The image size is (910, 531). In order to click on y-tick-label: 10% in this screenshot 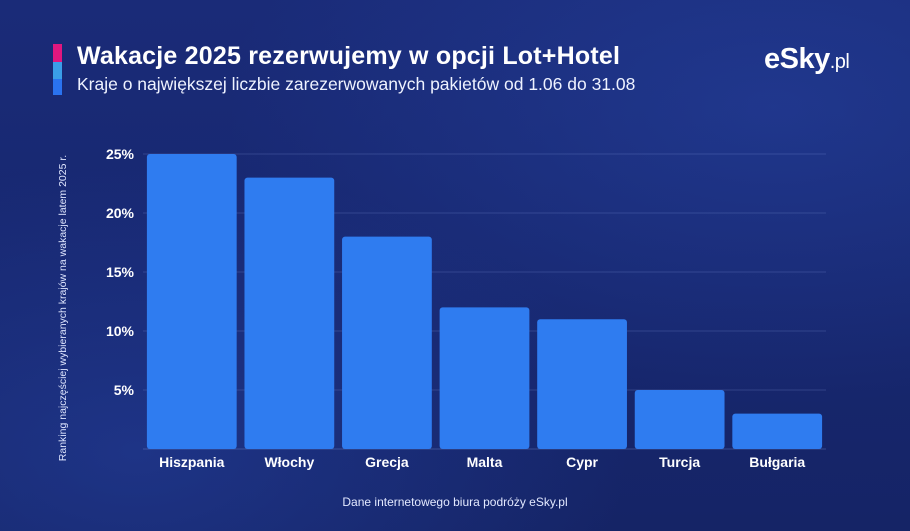, I will do `click(120, 331)`.